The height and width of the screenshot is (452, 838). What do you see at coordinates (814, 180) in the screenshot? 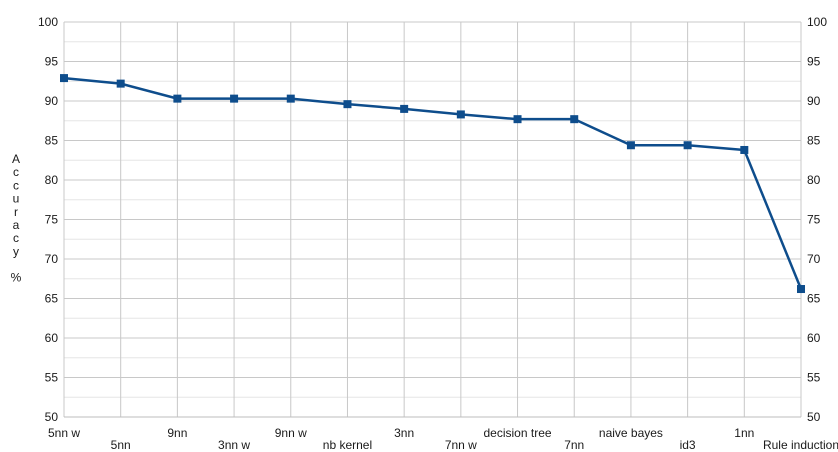
I see `y-tick-label-right: 80` at bounding box center [814, 180].